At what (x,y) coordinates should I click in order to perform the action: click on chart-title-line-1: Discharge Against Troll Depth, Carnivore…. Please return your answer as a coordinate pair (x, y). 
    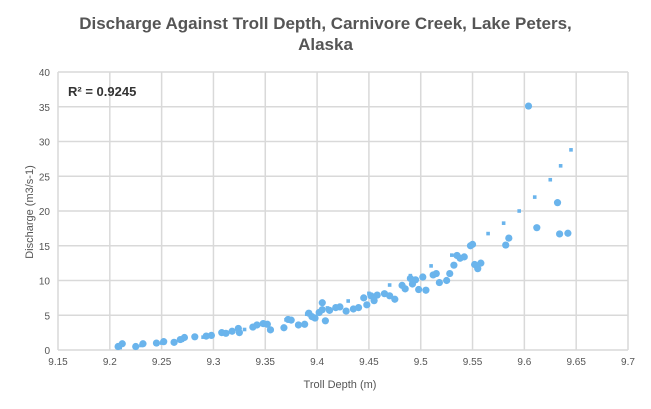
    Looking at the image, I should click on (325, 23).